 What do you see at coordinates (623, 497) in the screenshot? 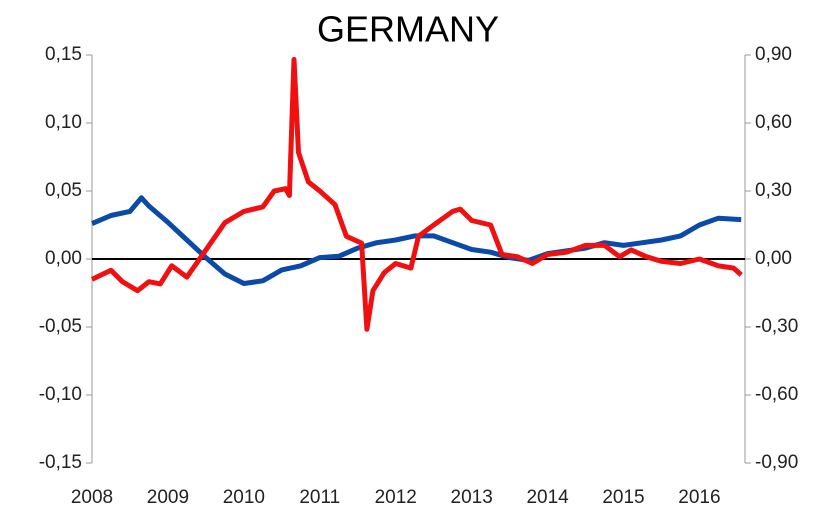
I see `x-tick-label: 2015` at bounding box center [623, 497].